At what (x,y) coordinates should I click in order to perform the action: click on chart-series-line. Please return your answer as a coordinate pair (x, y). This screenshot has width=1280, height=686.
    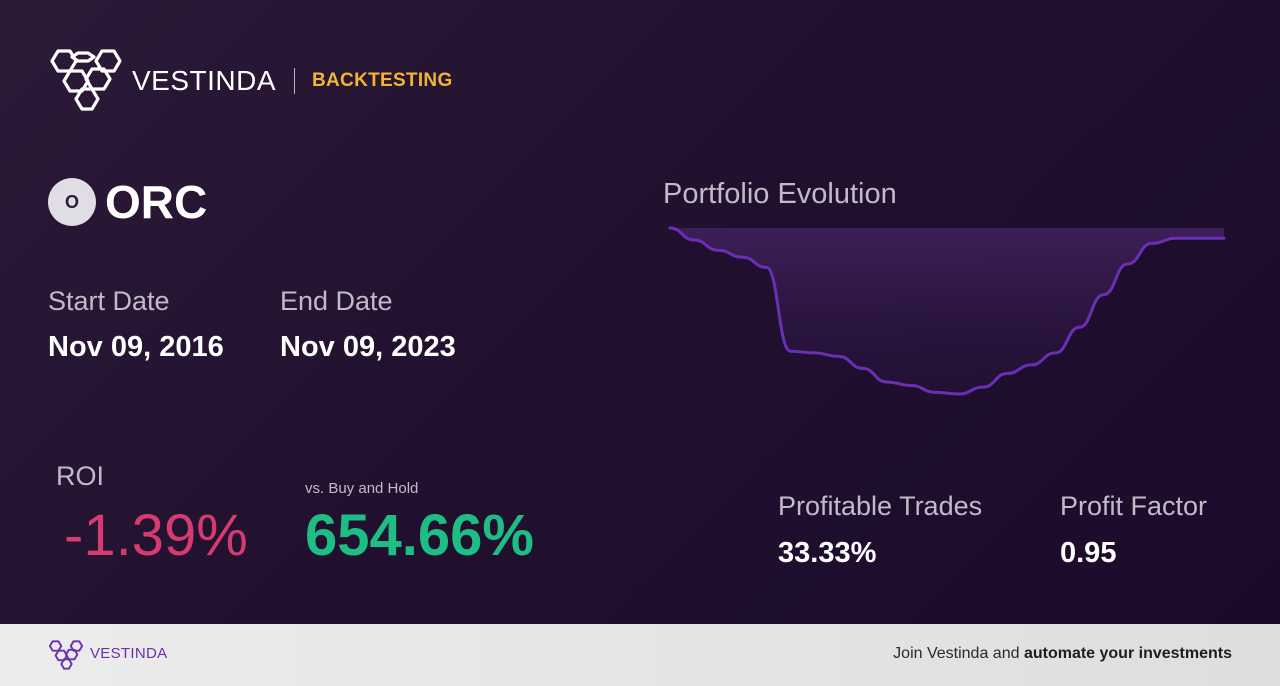
    Looking at the image, I should click on (947, 311).